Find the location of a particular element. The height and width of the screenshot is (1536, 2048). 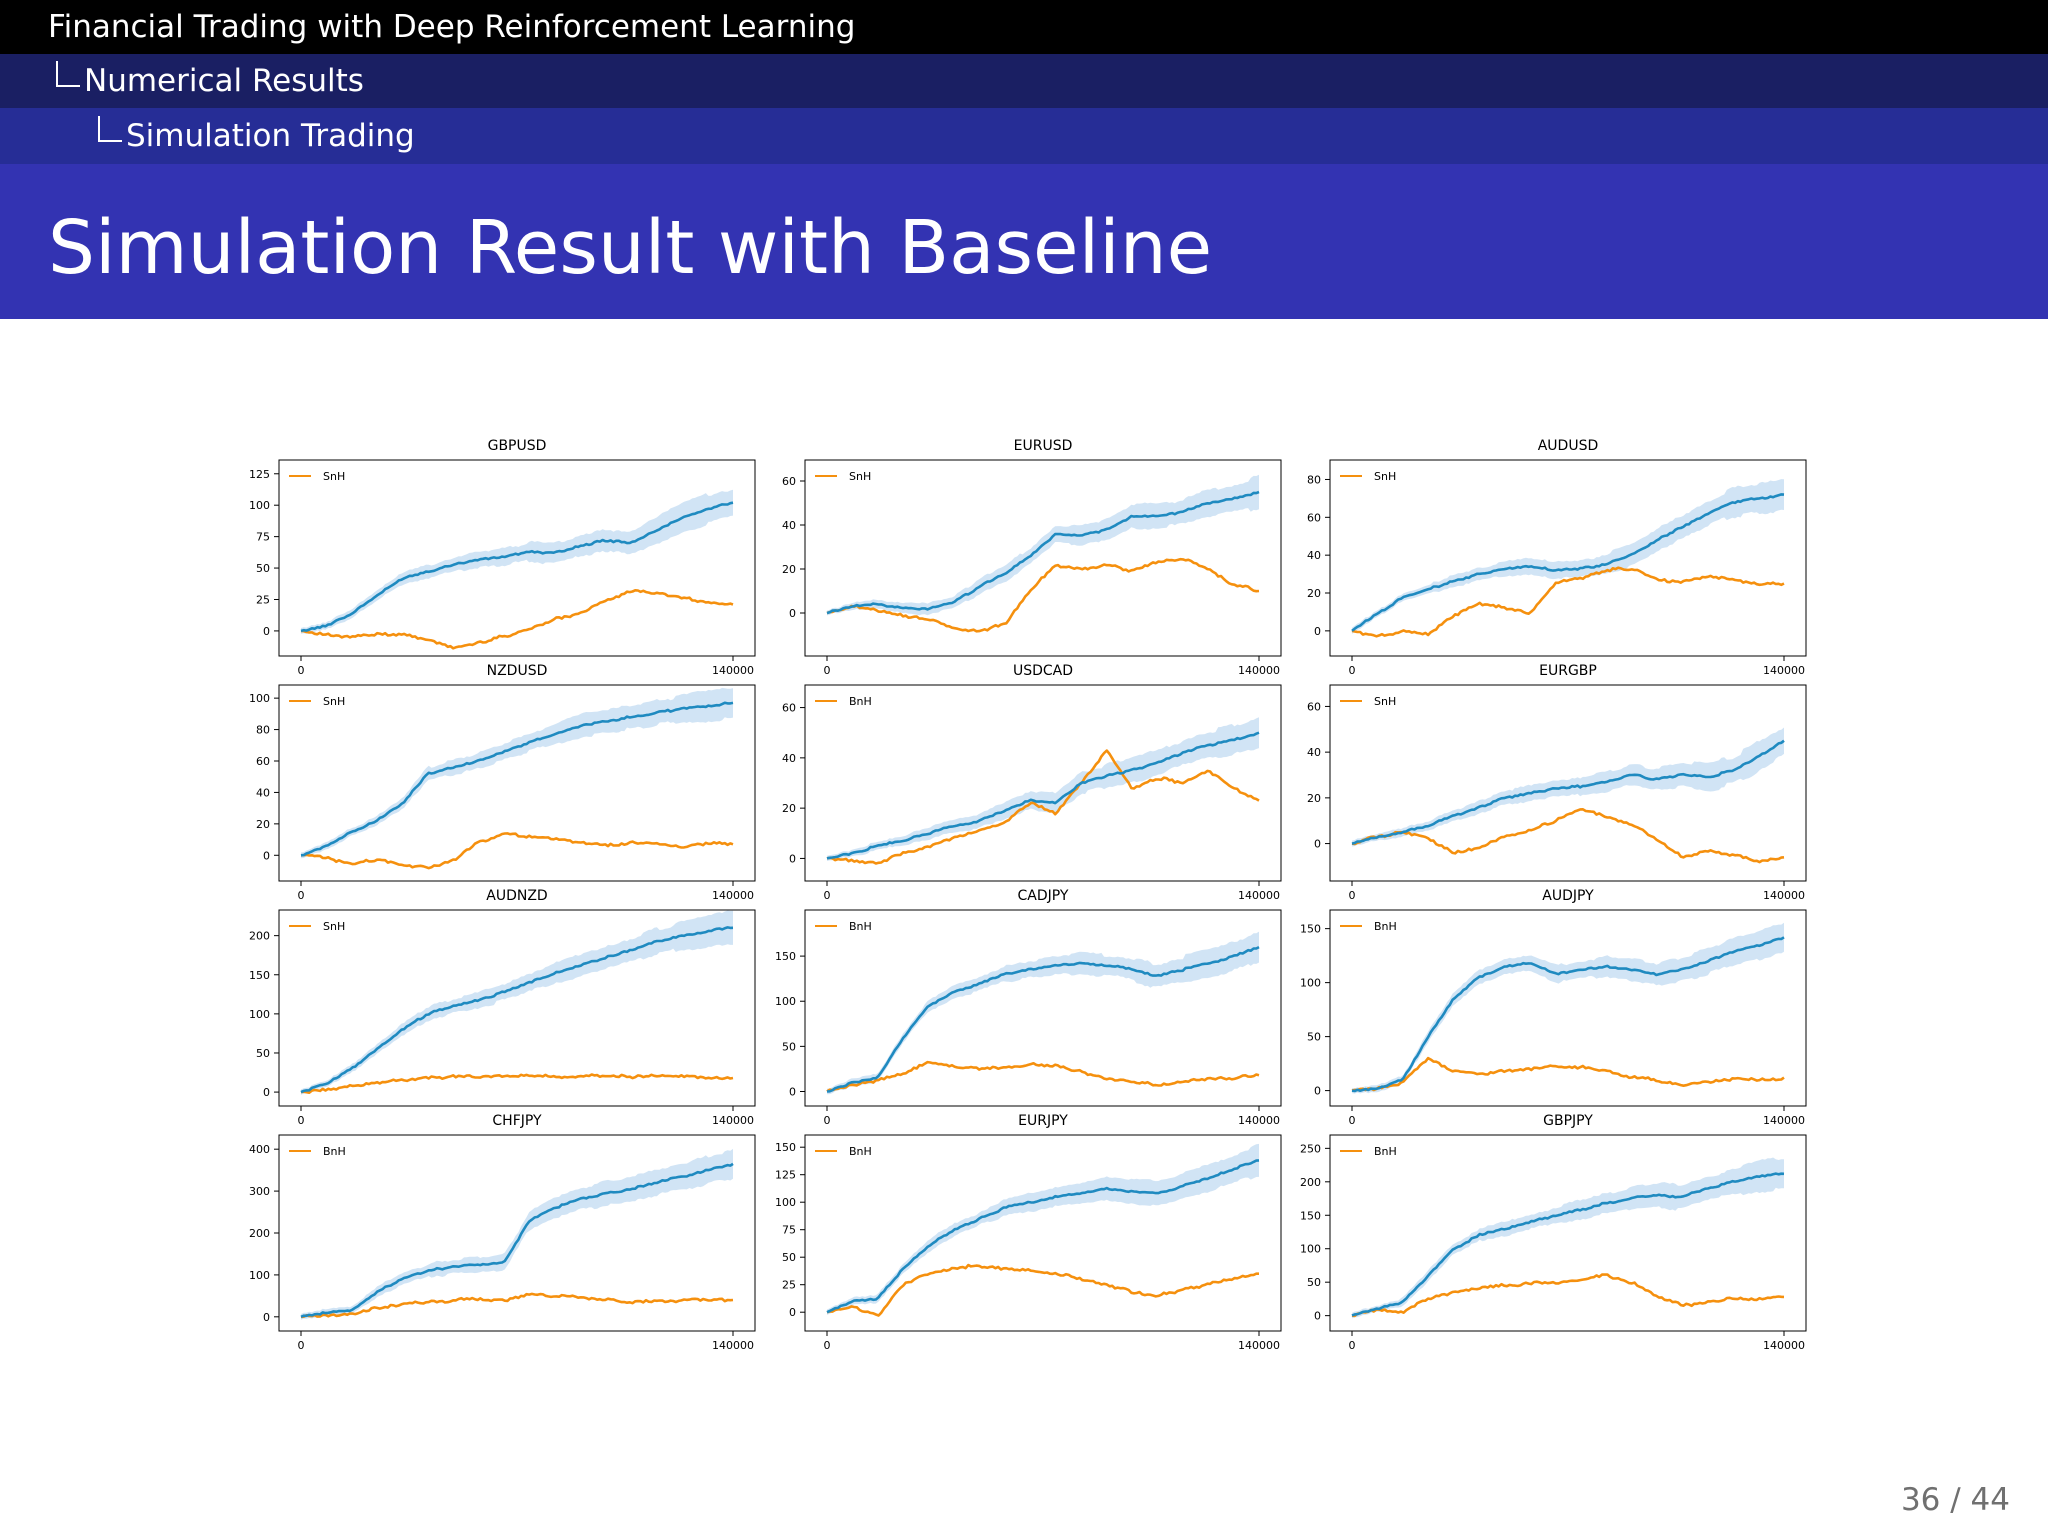

chart-panel-usdcad: USDCAD 0 20 40 60 0 140000 BnH is located at coordinates (1032, 782).